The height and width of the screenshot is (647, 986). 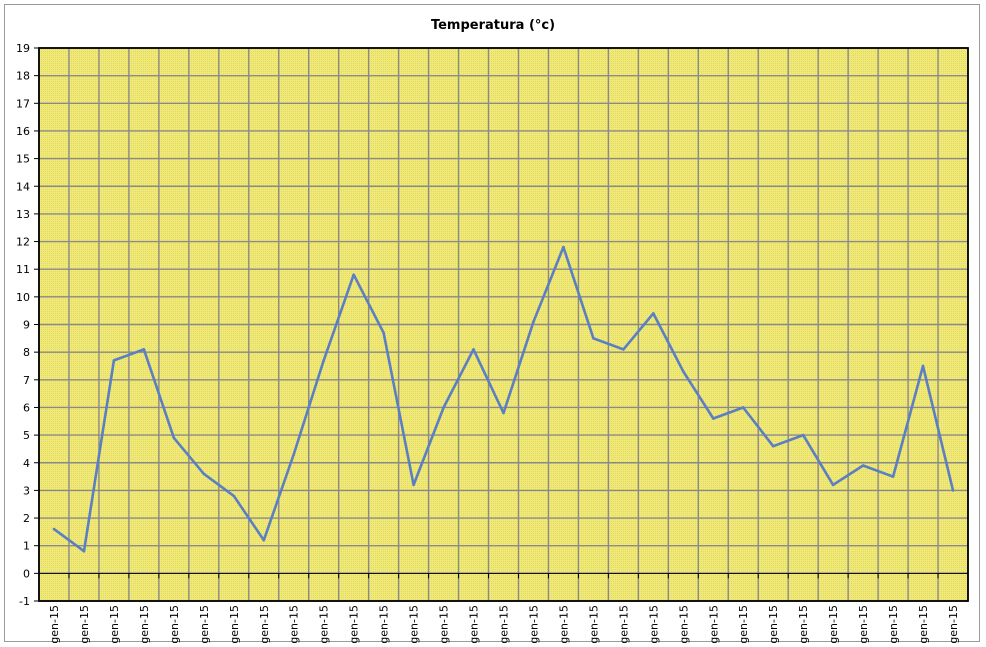 What do you see at coordinates (23, 103) in the screenshot?
I see `y-tick-label: 17` at bounding box center [23, 103].